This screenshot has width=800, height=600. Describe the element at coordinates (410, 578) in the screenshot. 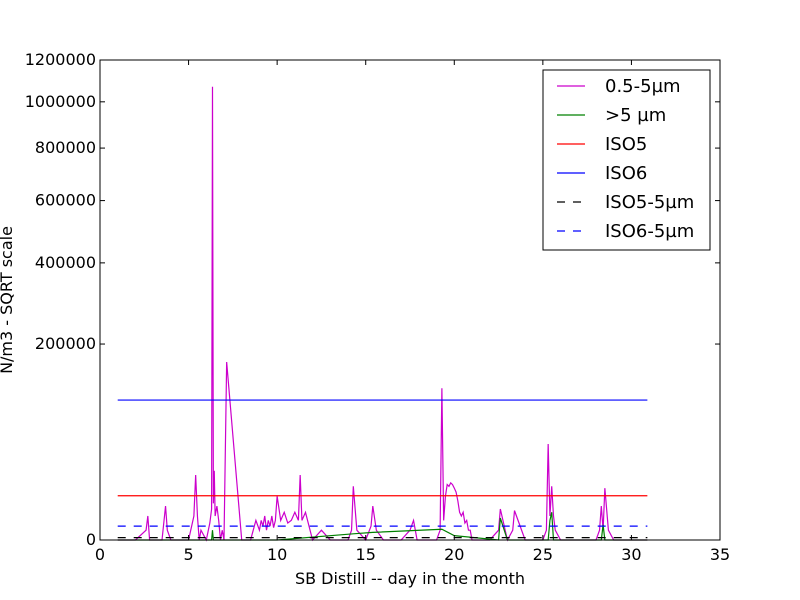

I see `x-axis-label: SB Distill -- day in the month` at that location.